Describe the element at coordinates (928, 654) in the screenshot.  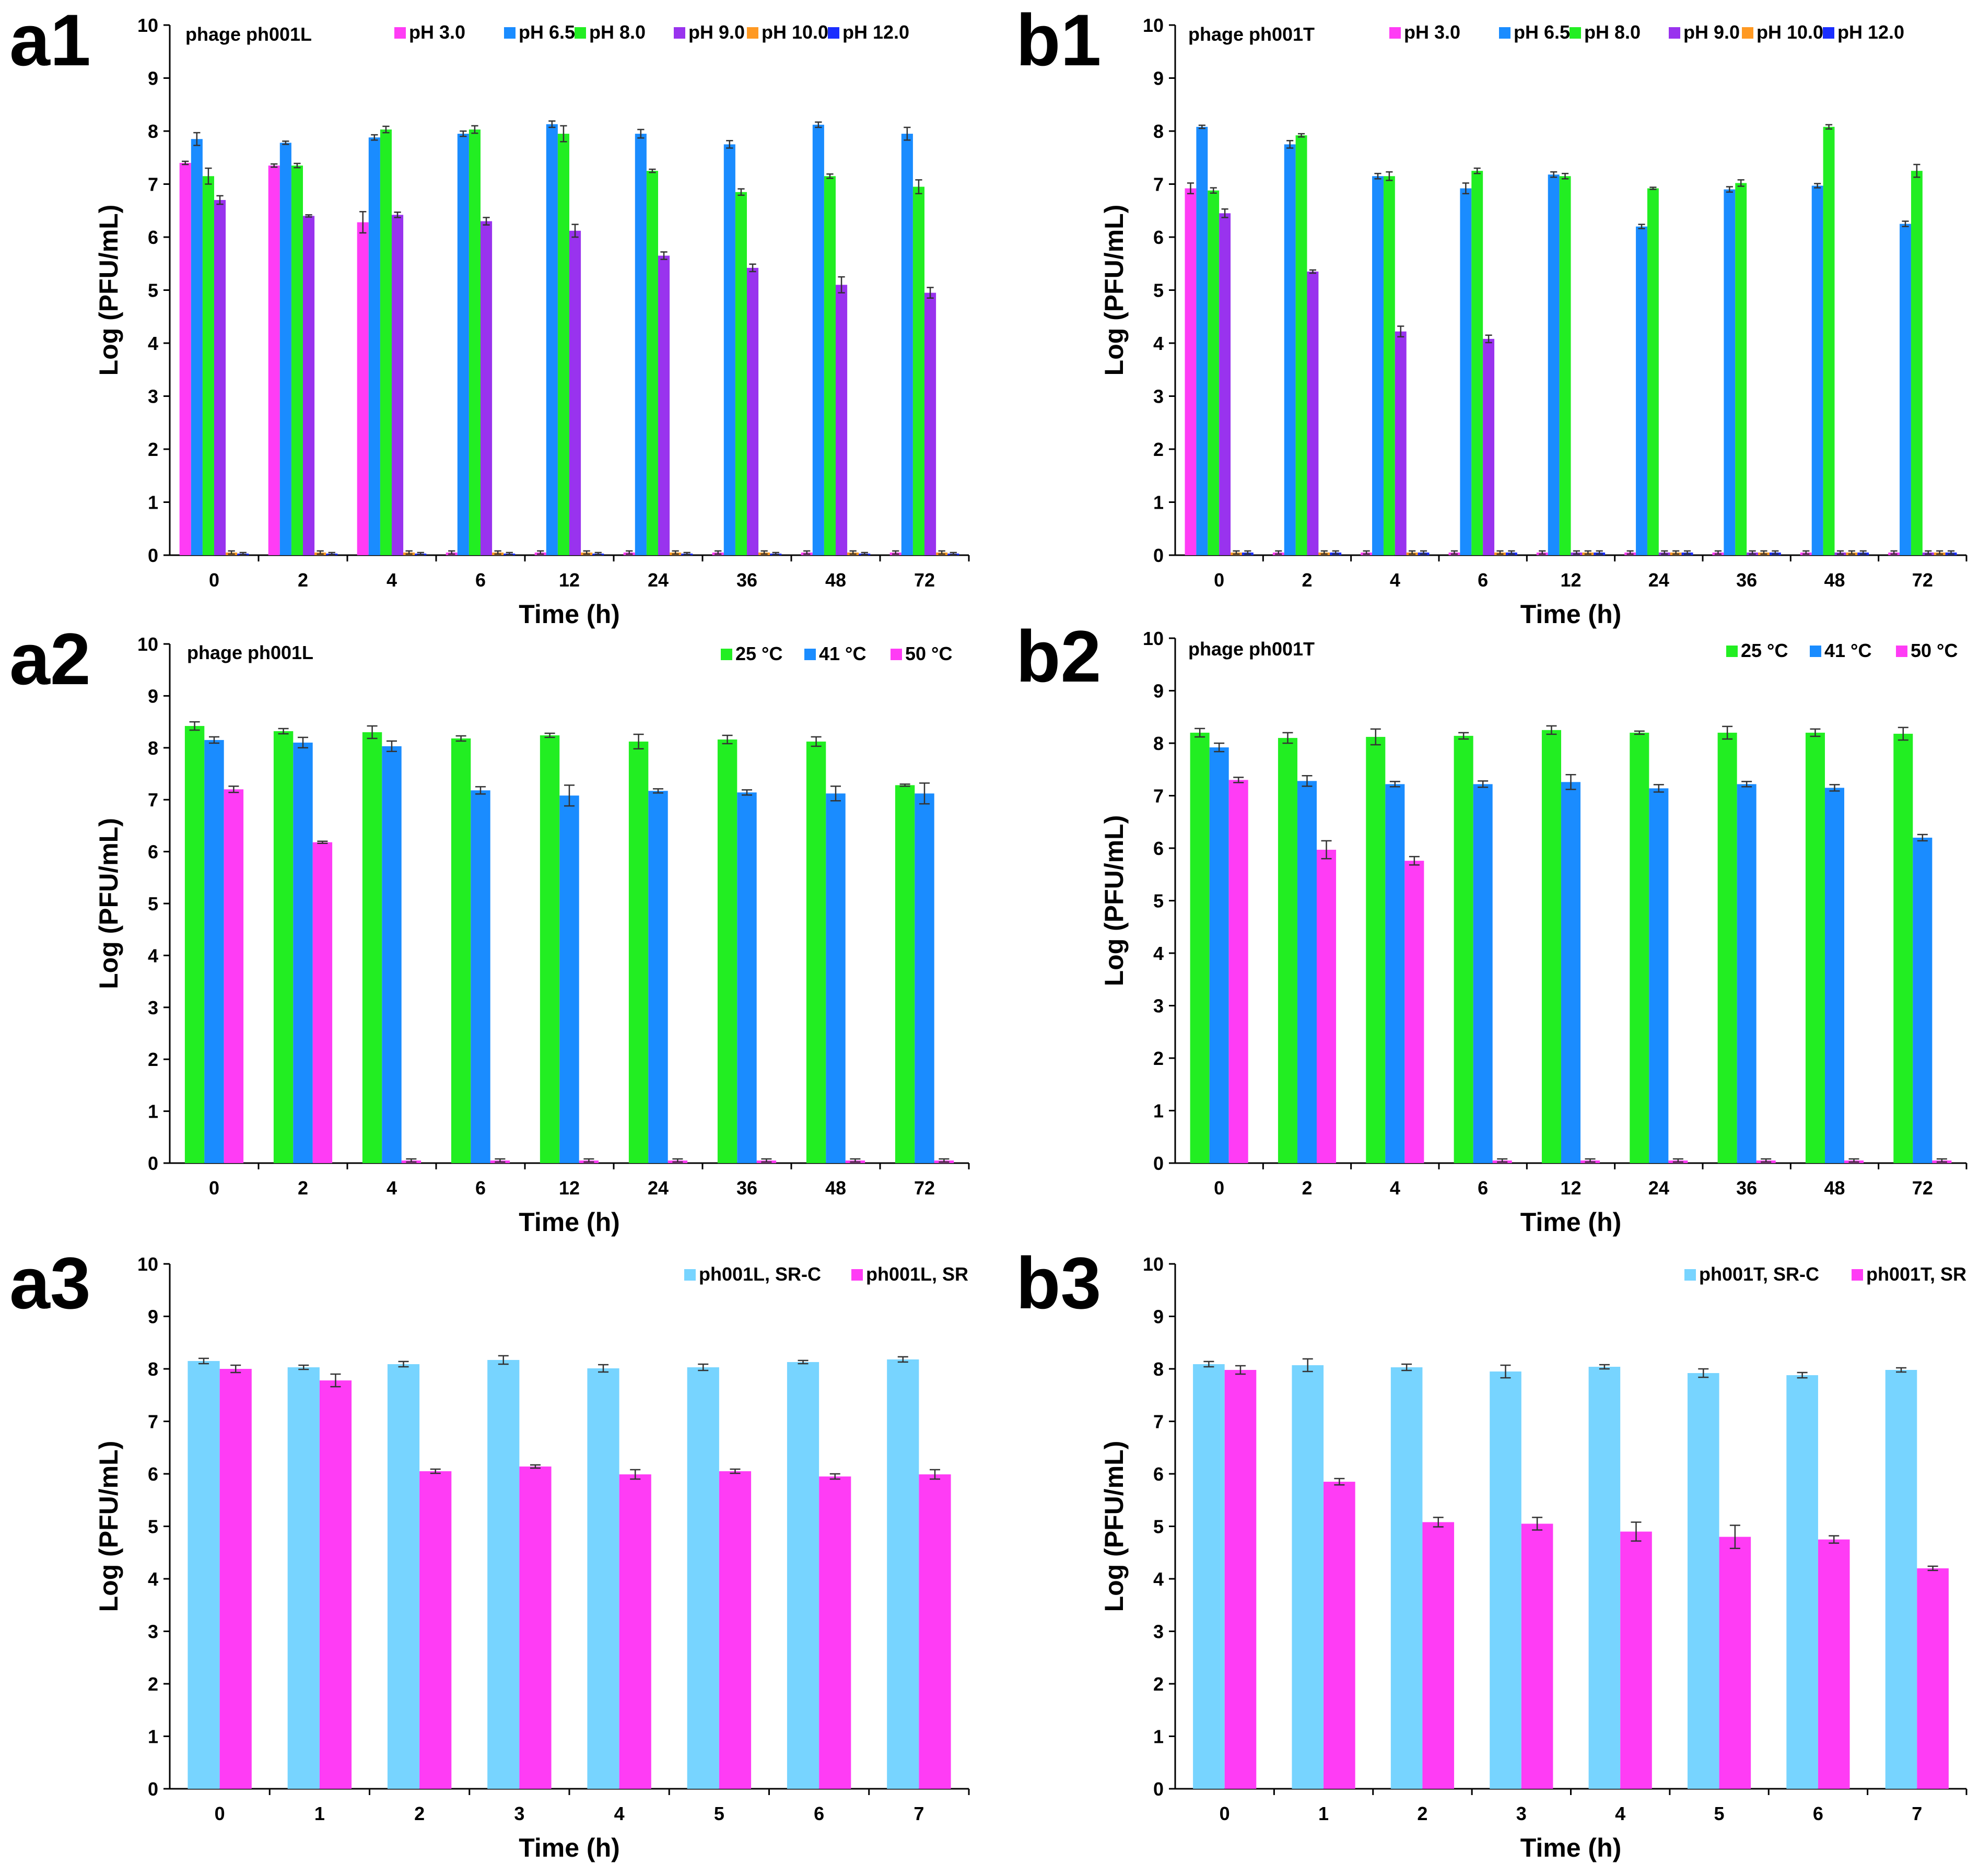
I see `legend-label: 50 °C` at that location.